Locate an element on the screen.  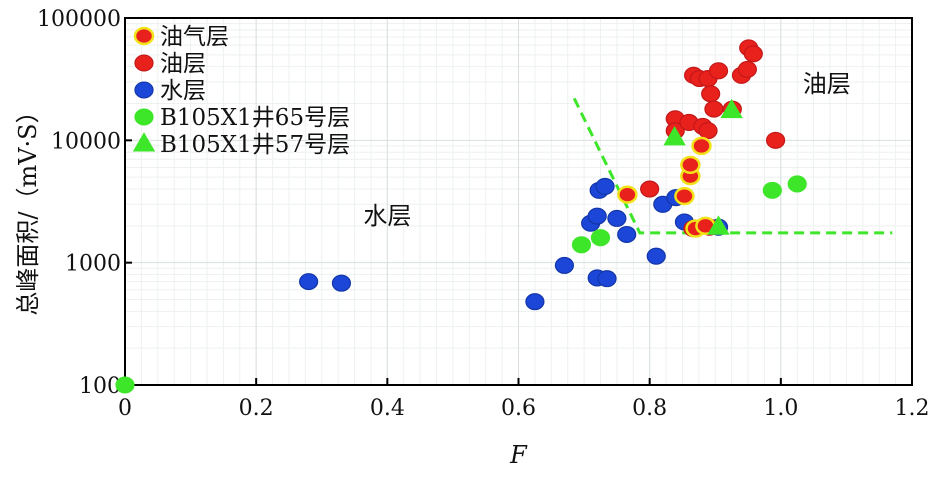
y-tick-label: 10000 is located at coordinates (86, 141).